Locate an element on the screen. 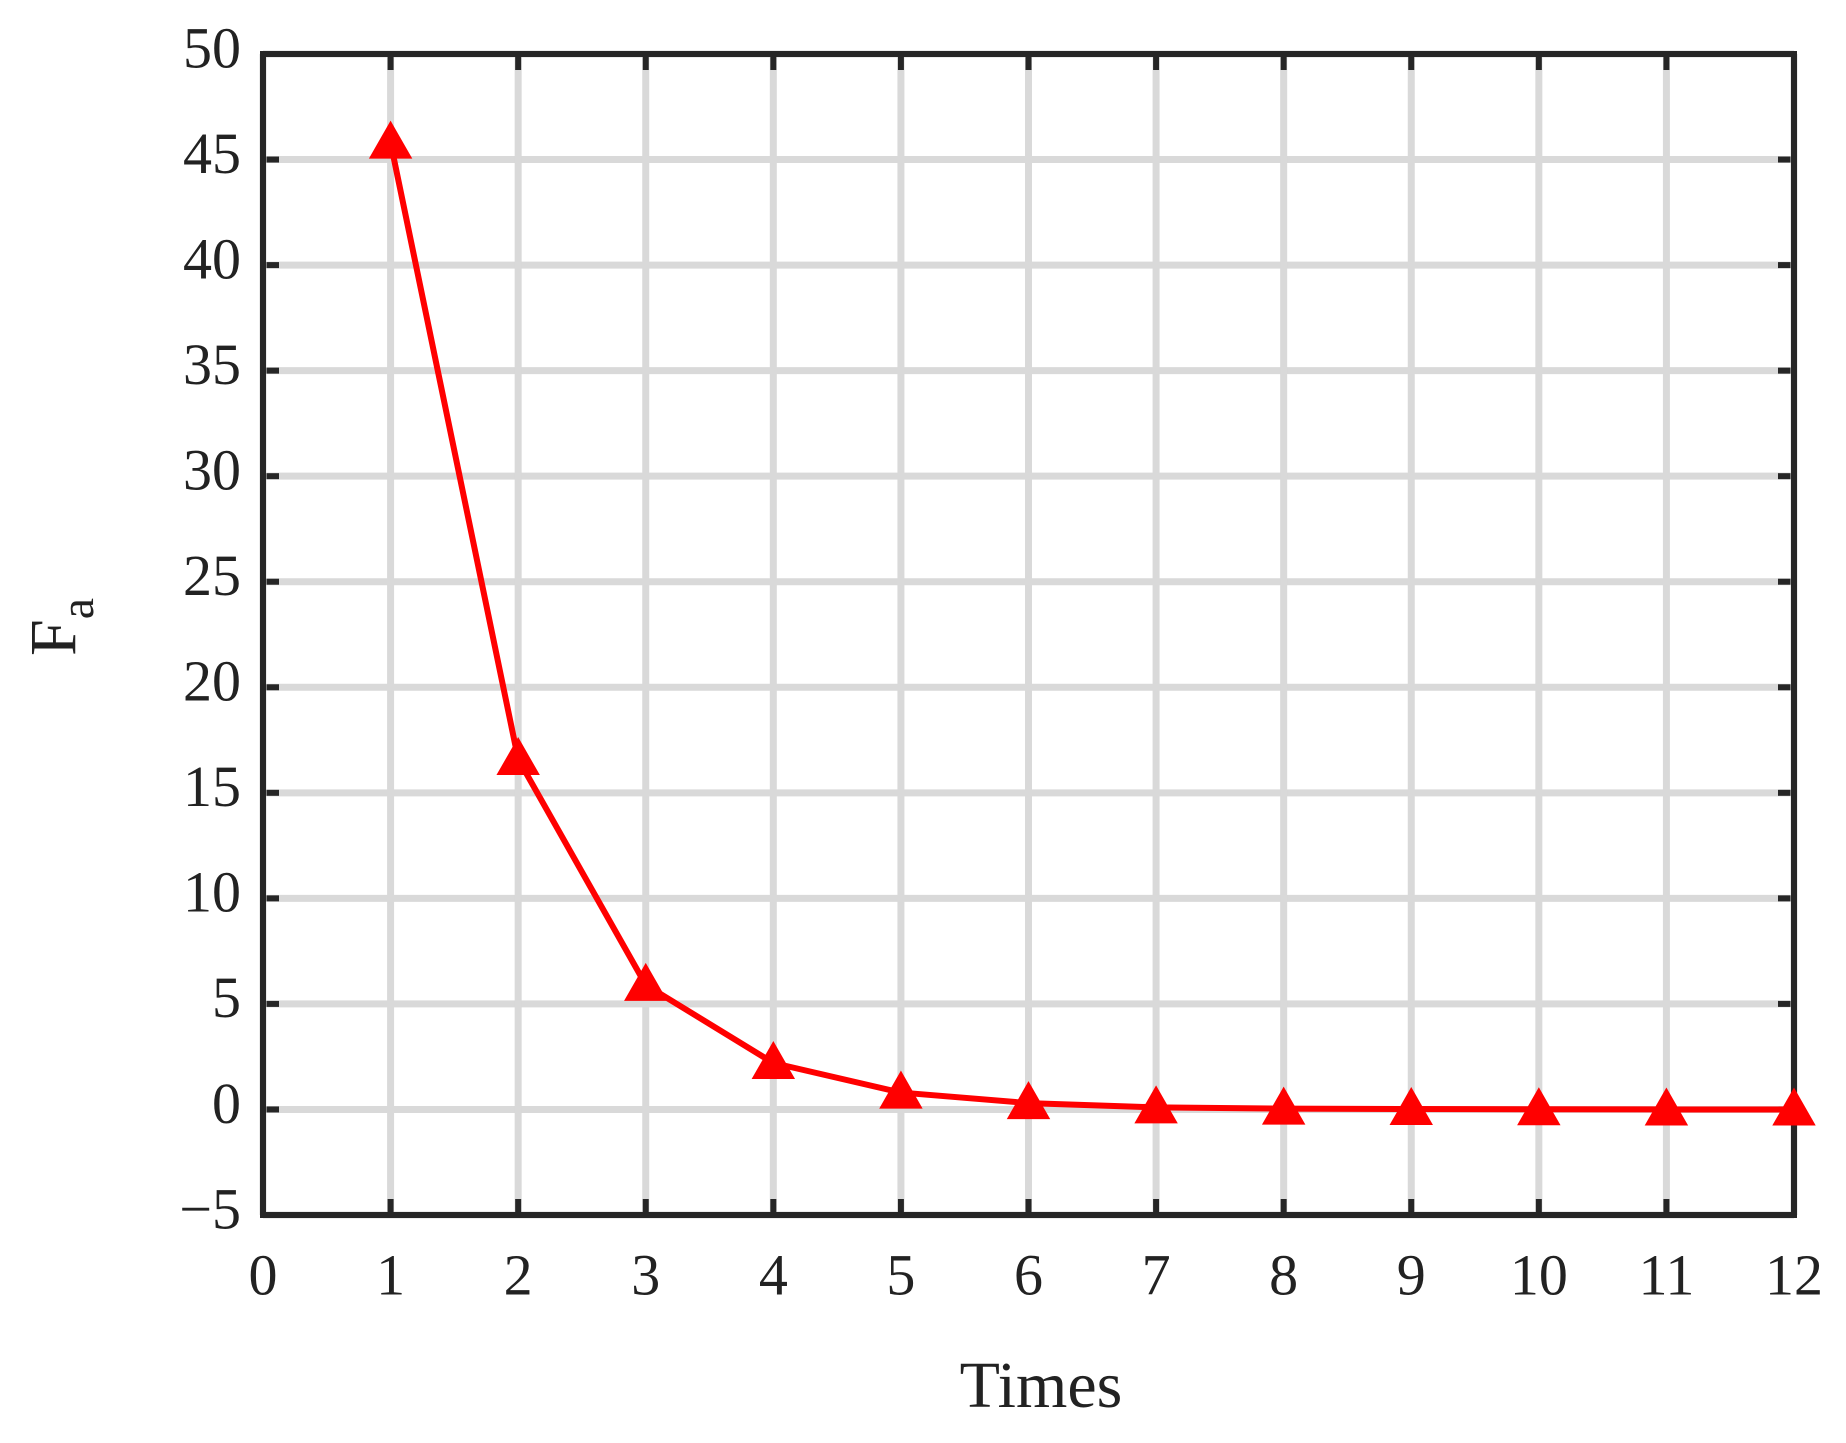 The image size is (1846, 1443). y-tick-label: 0 is located at coordinates (226, 1103).